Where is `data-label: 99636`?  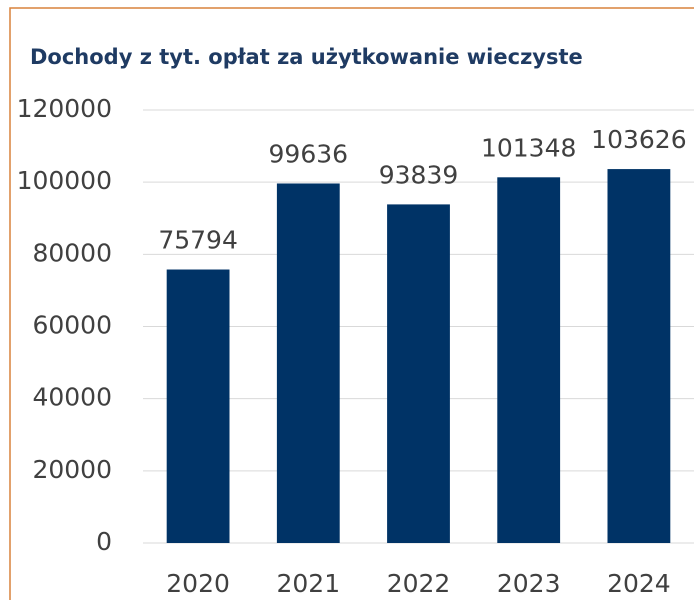 data-label: 99636 is located at coordinates (309, 153).